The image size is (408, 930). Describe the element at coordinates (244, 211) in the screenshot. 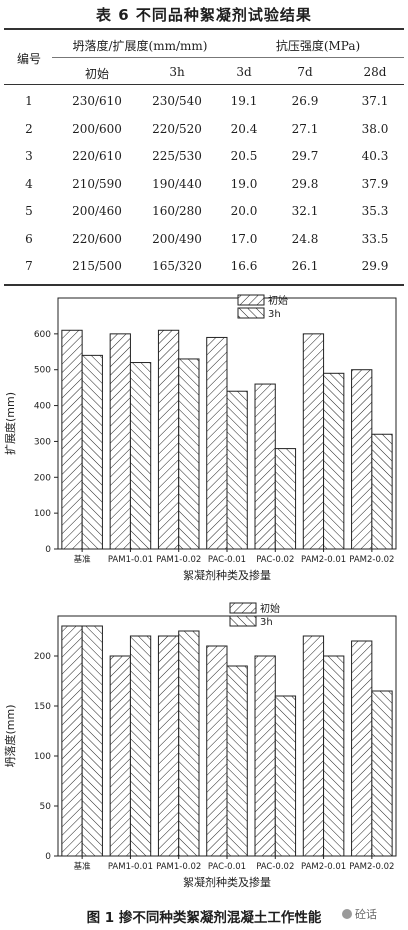

I see `row-3d-cell: 20.0` at that location.